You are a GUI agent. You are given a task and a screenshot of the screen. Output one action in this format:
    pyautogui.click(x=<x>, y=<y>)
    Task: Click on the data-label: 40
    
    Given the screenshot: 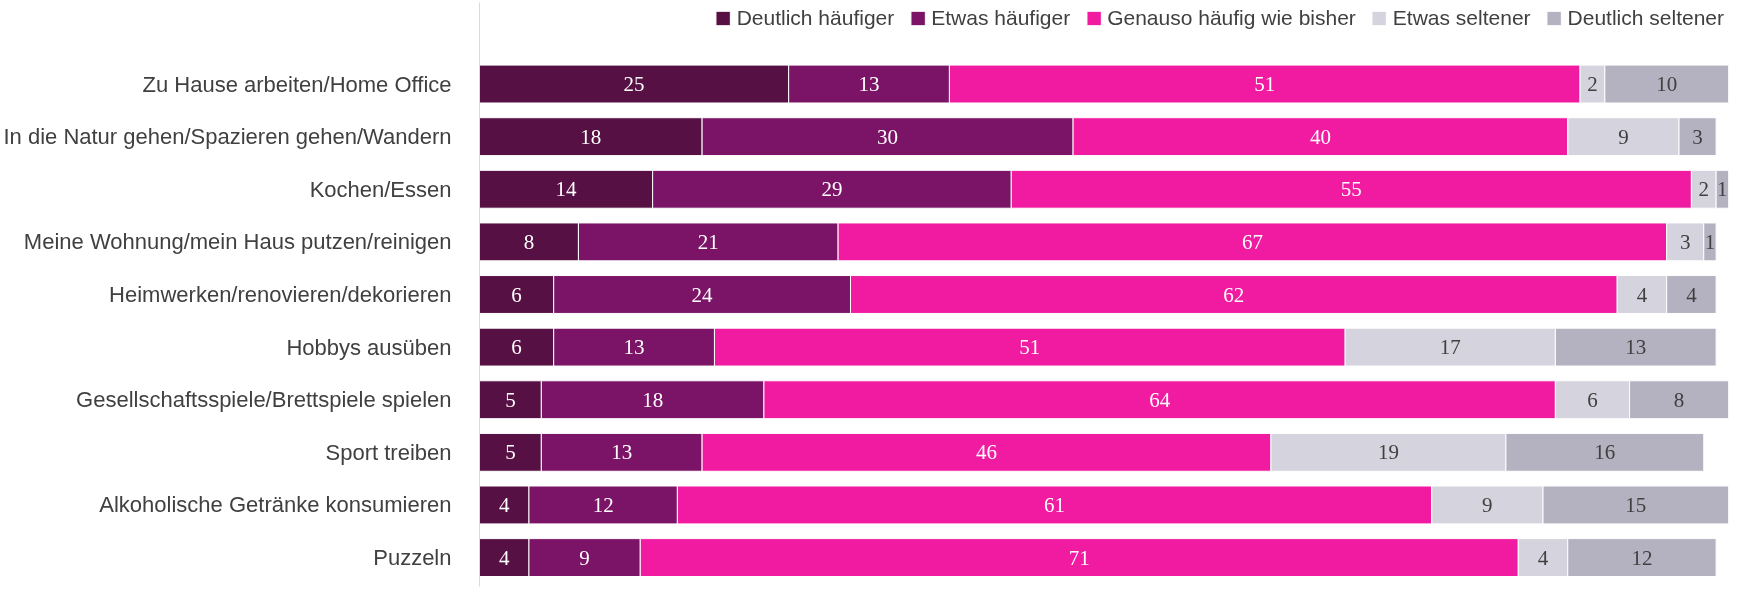 What is the action you would take?
    pyautogui.click(x=1320, y=136)
    